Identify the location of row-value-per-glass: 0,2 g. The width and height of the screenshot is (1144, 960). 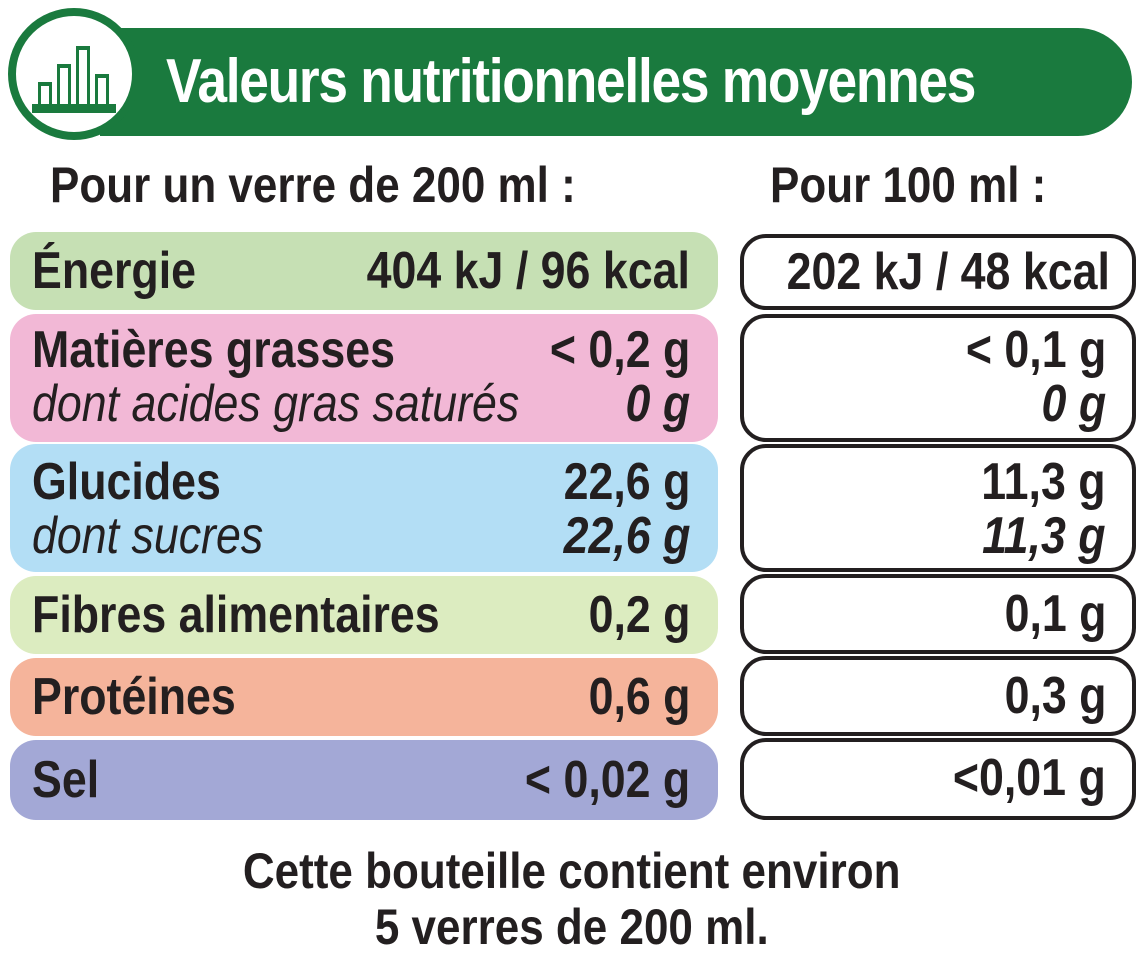
(639, 615).